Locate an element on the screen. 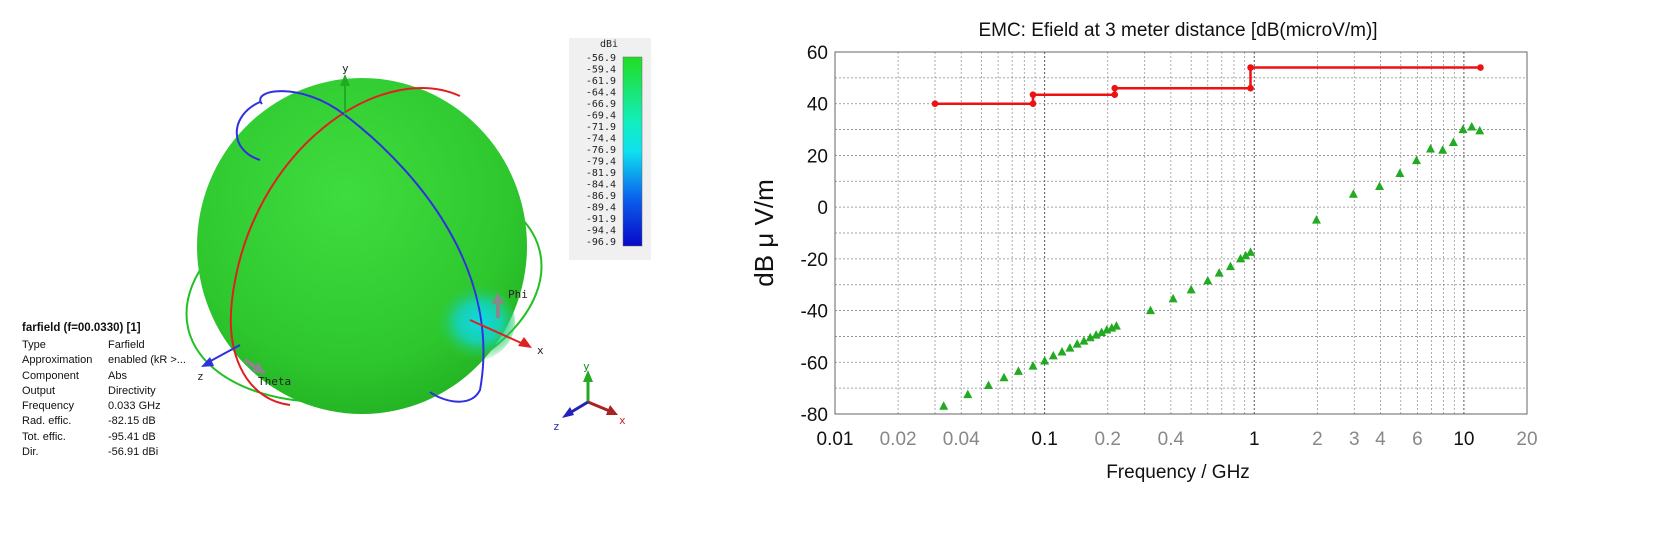  info-row: Component Abs is located at coordinates (110, 376).